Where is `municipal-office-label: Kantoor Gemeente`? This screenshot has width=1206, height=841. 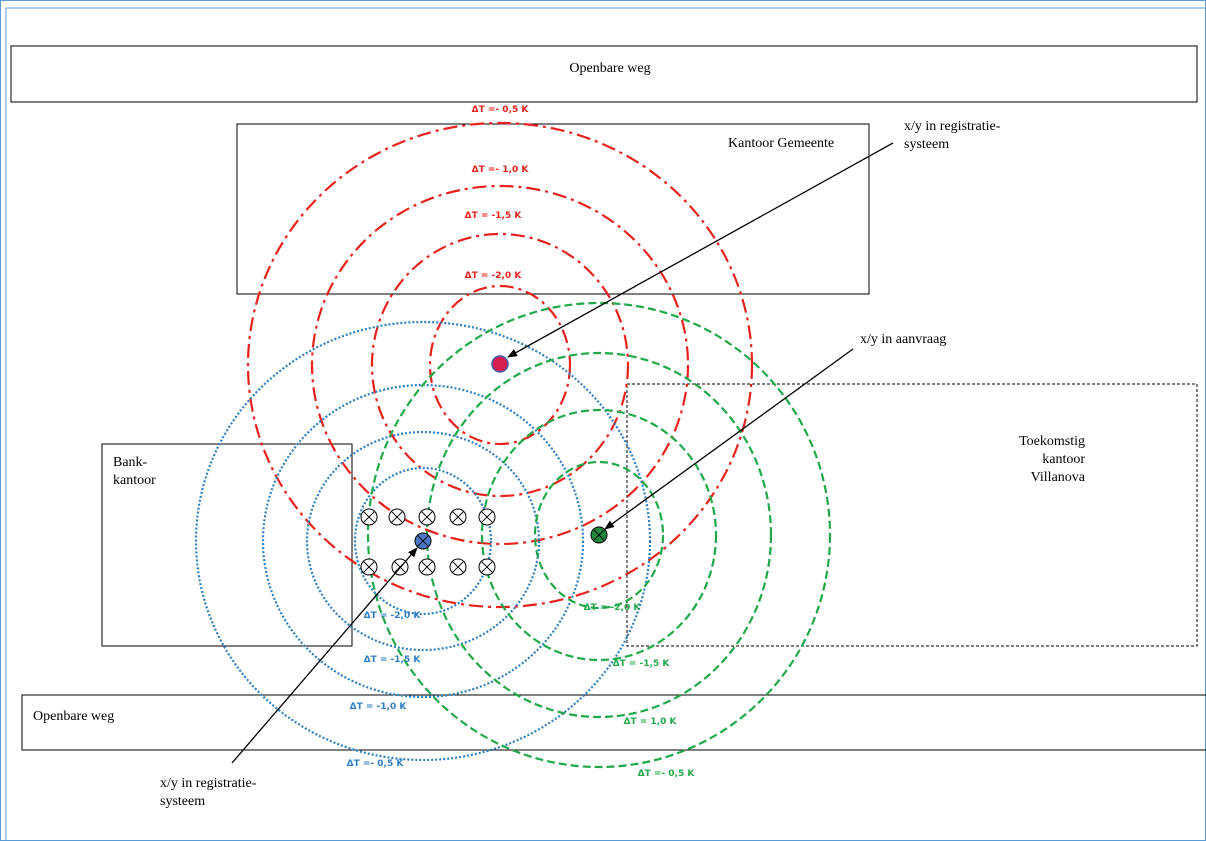 municipal-office-label: Kantoor Gemeente is located at coordinates (781, 143).